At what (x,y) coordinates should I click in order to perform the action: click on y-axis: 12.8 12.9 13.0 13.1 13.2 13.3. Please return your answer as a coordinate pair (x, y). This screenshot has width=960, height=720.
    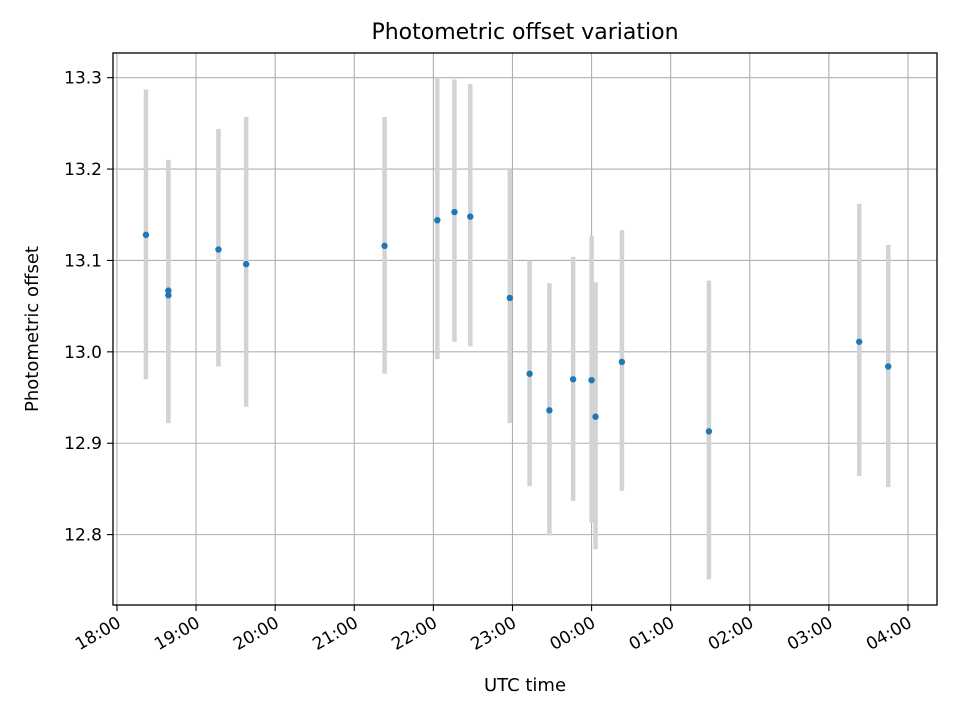
    Looking at the image, I should click on (88, 307).